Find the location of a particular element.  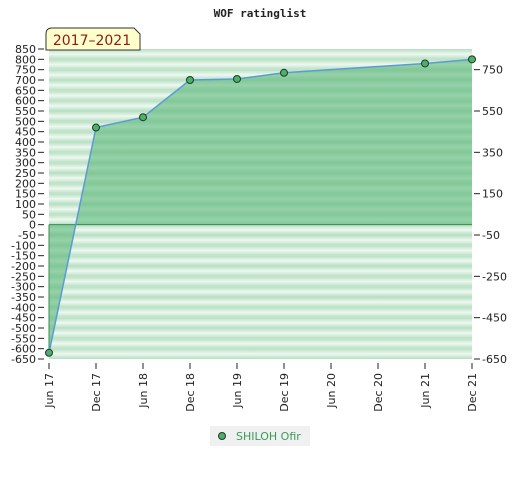

left-tick-label: -100 is located at coordinates (23, 245).